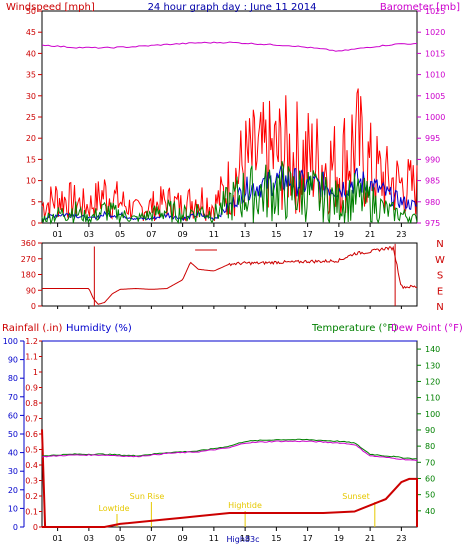 The width and height of the screenshot is (466, 555). Describe the element at coordinates (432, 181) in the screenshot. I see `y2-tick-label: 985` at that location.